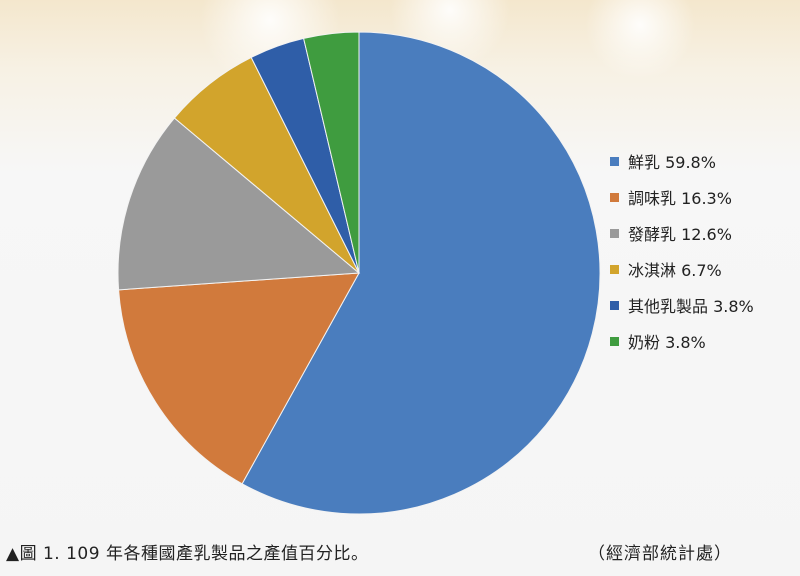 This screenshot has height=576, width=800. Describe the element at coordinates (672, 162) in the screenshot. I see `legend-label: 鮮乳 59.8%` at that location.